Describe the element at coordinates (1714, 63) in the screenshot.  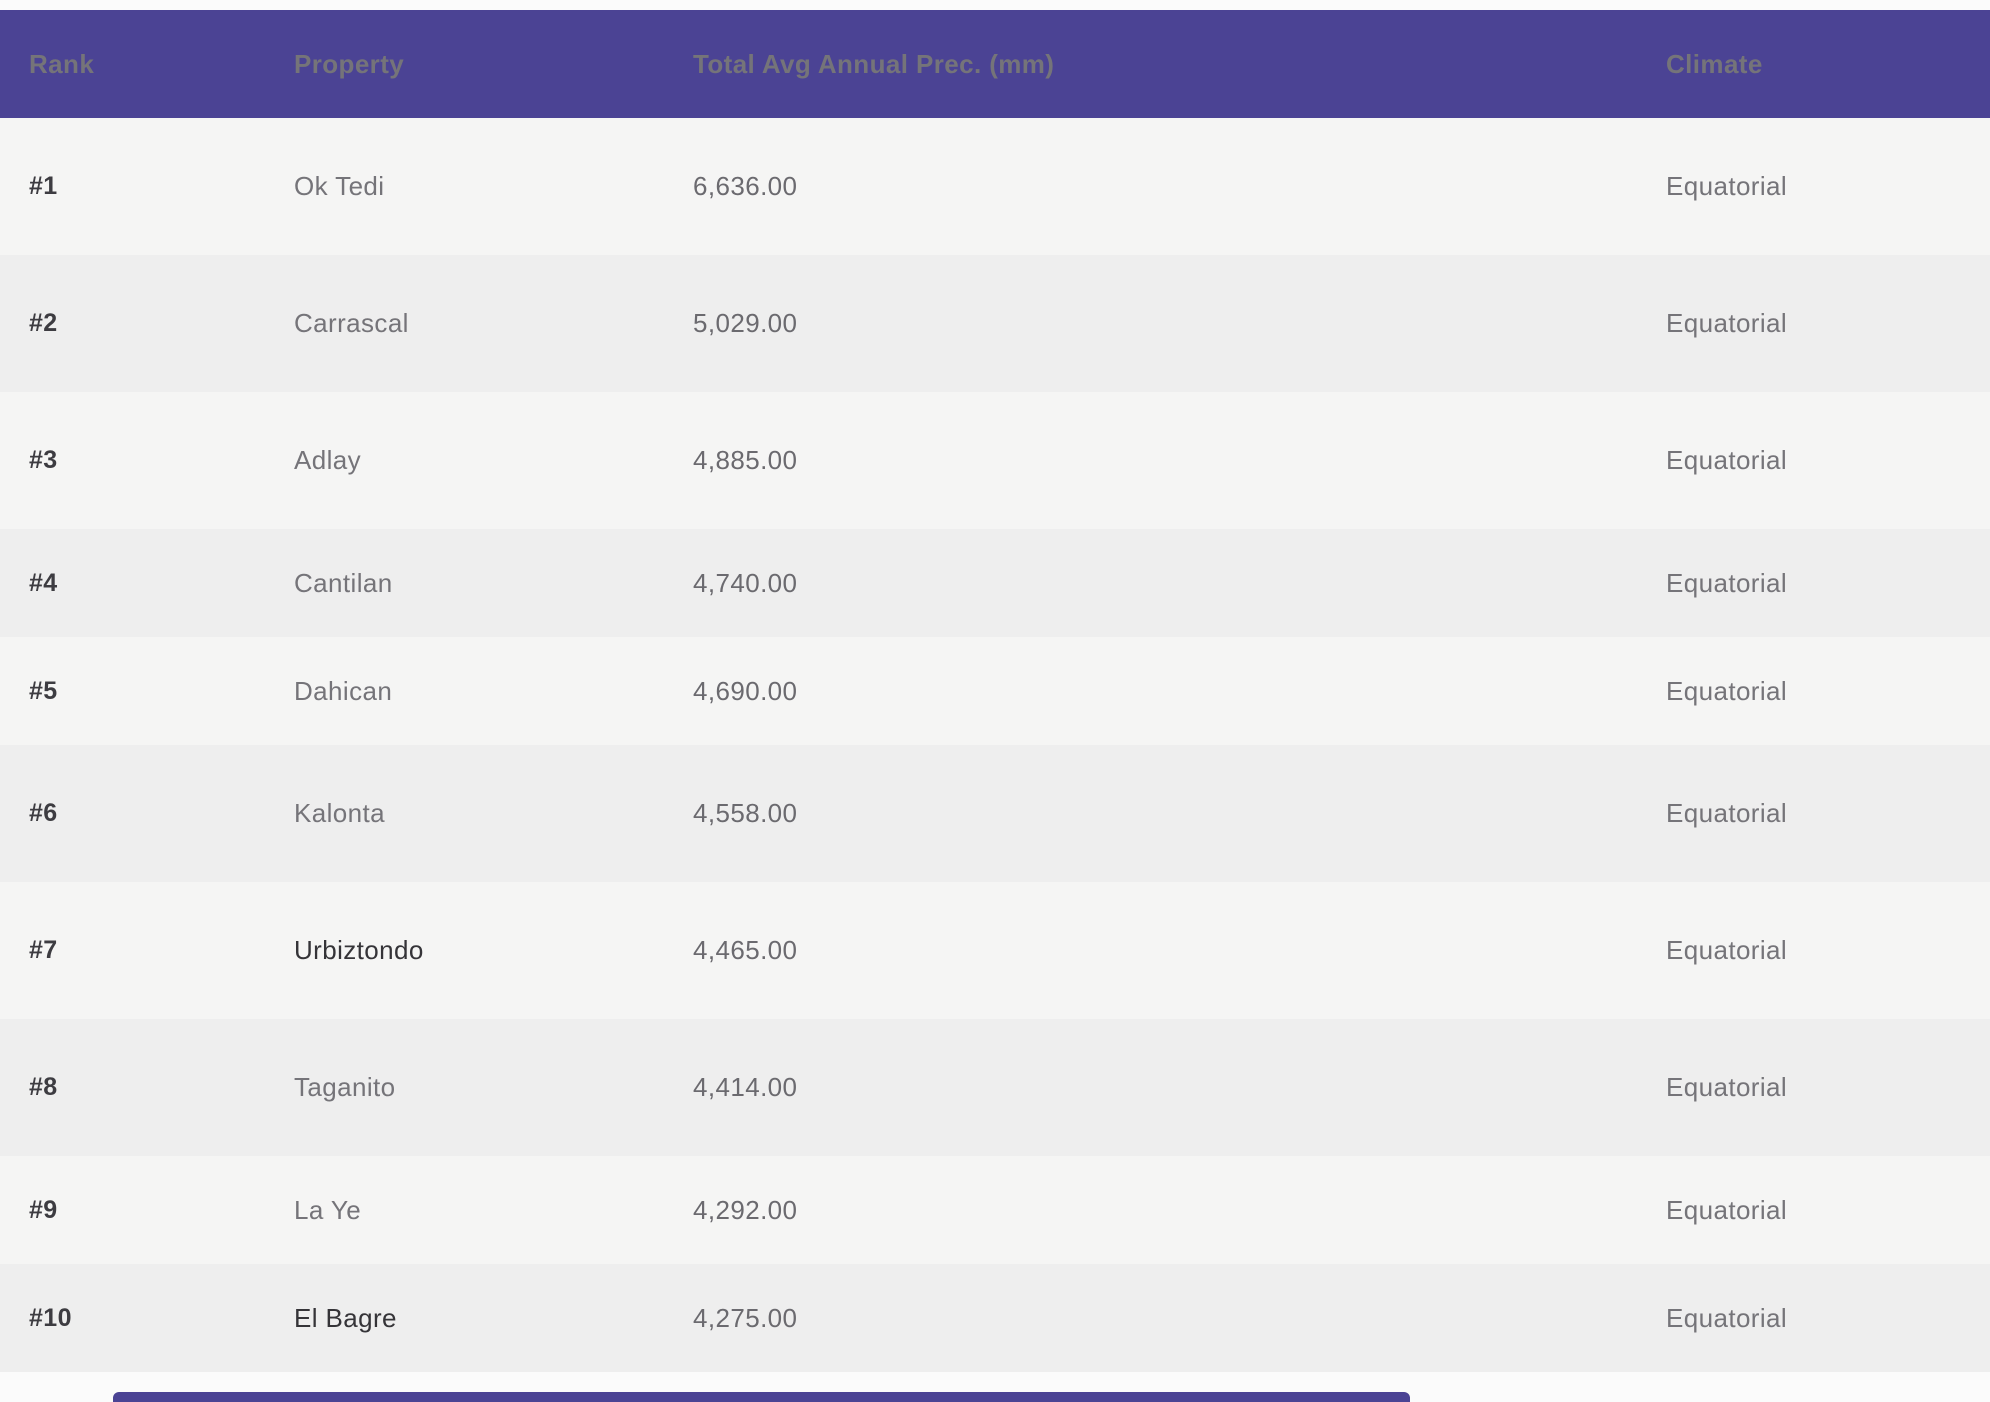
I see `column-header-climate: Climate` at that location.